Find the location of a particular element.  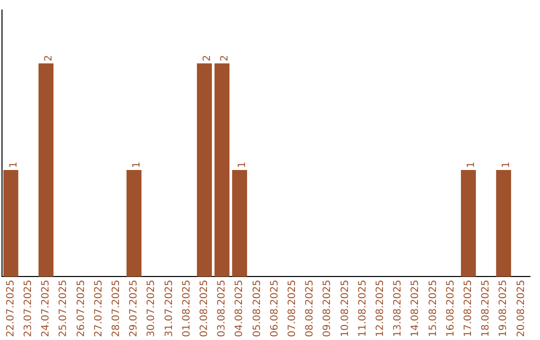

x-tick-label: 30.07.2025 is located at coordinates (152, 309).